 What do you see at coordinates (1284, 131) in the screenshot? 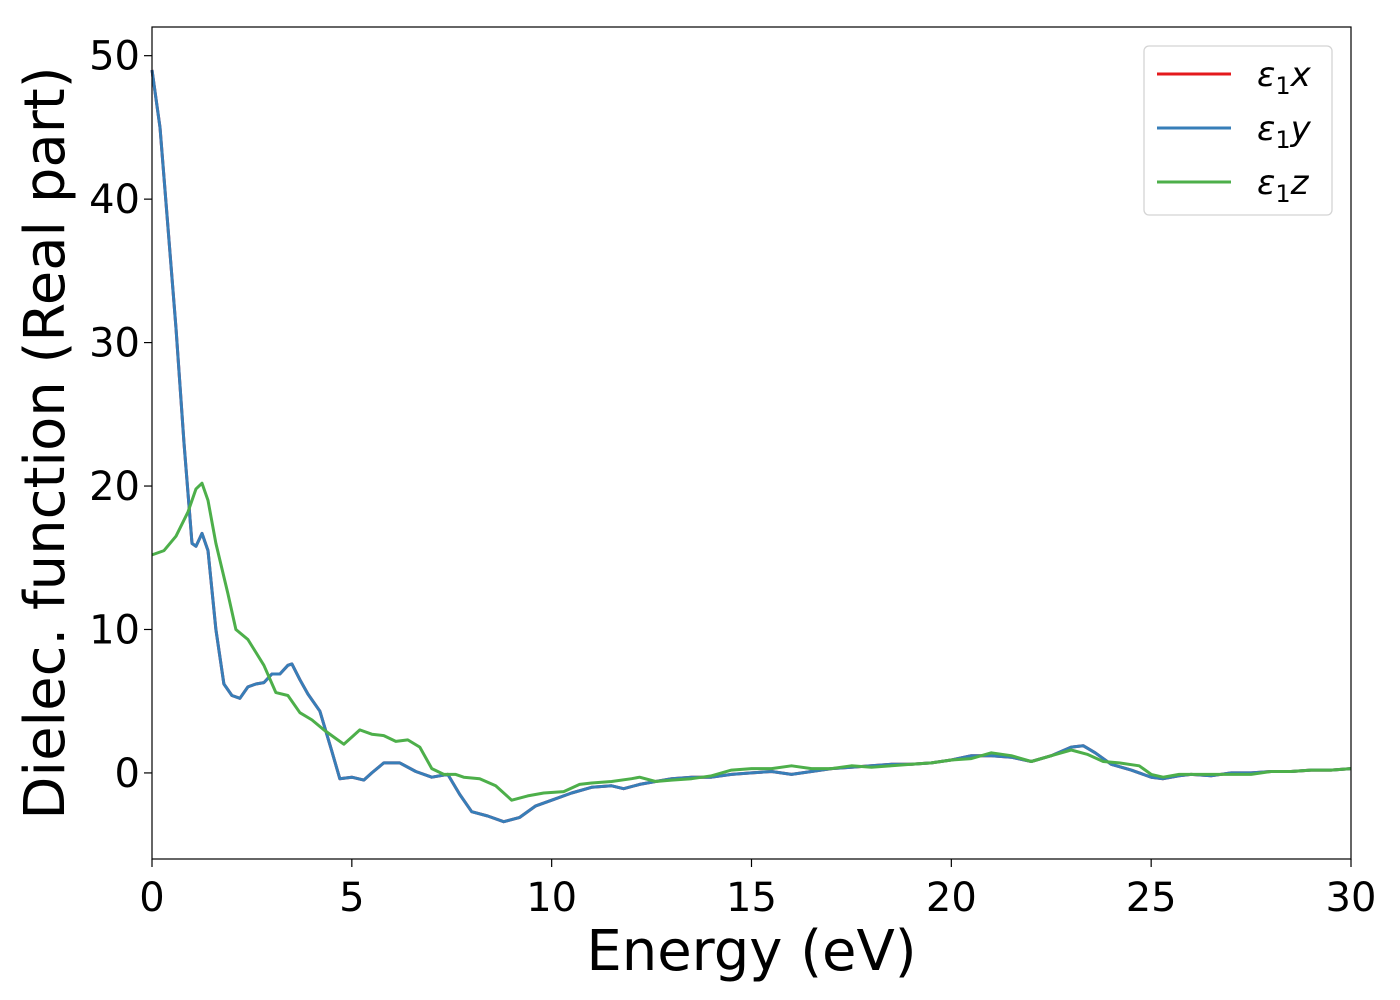
I see `legend-label: ε1y` at bounding box center [1284, 131].